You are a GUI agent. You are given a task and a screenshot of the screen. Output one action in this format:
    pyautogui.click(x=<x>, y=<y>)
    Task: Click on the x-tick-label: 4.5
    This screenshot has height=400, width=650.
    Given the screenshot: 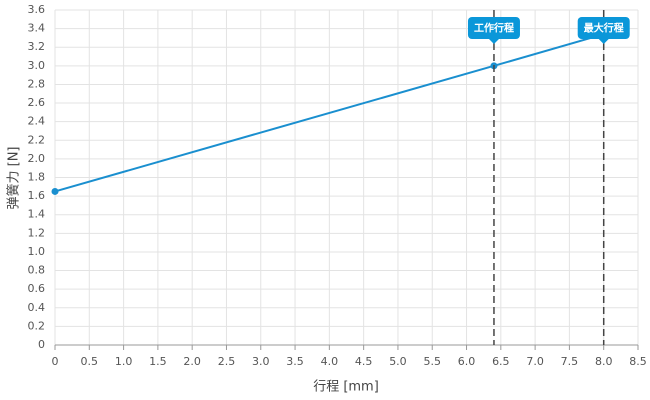 What is the action you would take?
    pyautogui.click(x=364, y=361)
    